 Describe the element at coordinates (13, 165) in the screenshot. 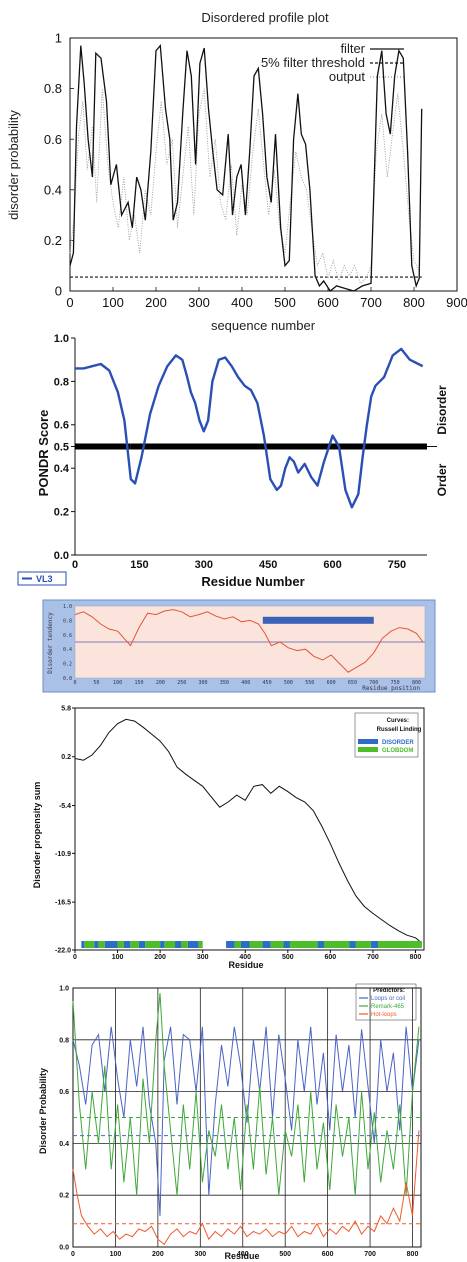

I see `c1-ylabel: disorder probability` at that location.